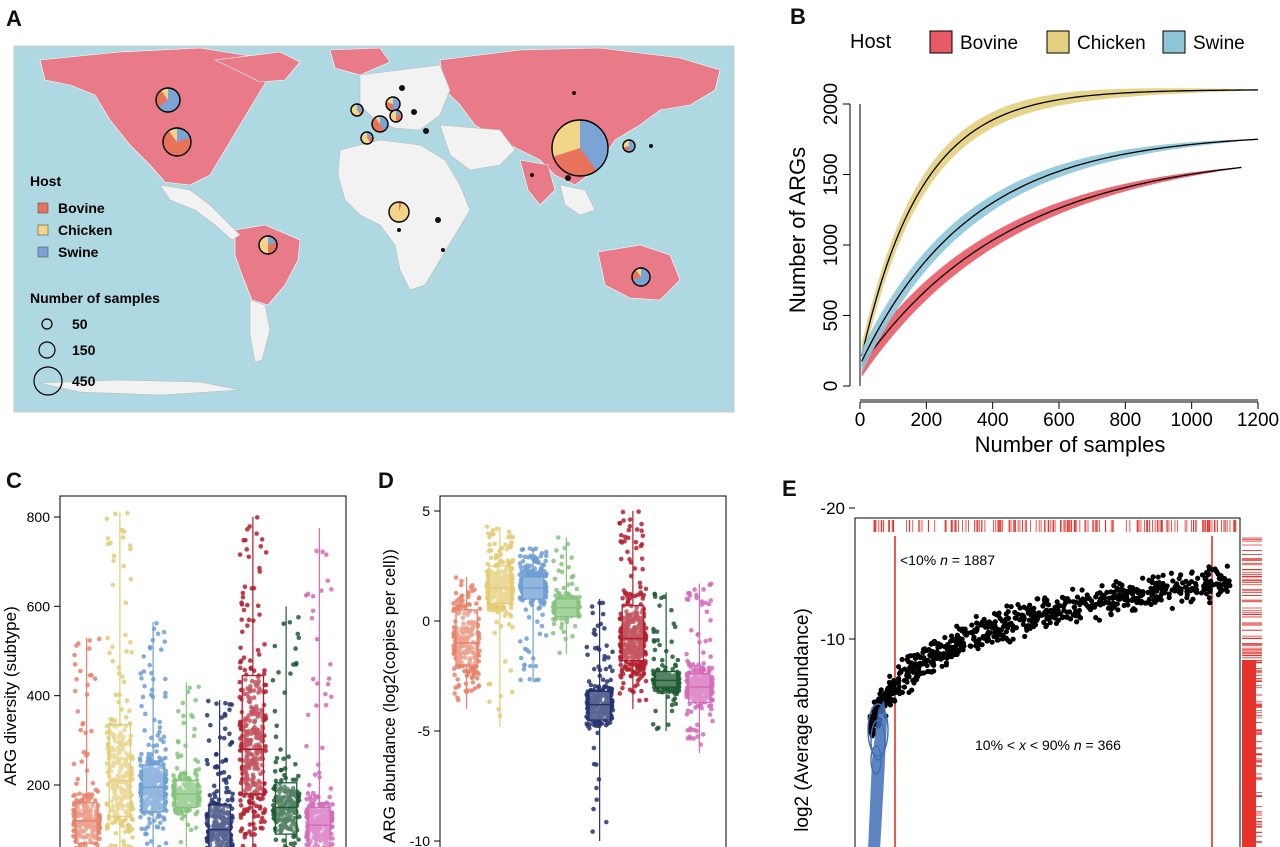 This screenshot has width=1280, height=847. I want to click on pie-outline, so click(168, 100).